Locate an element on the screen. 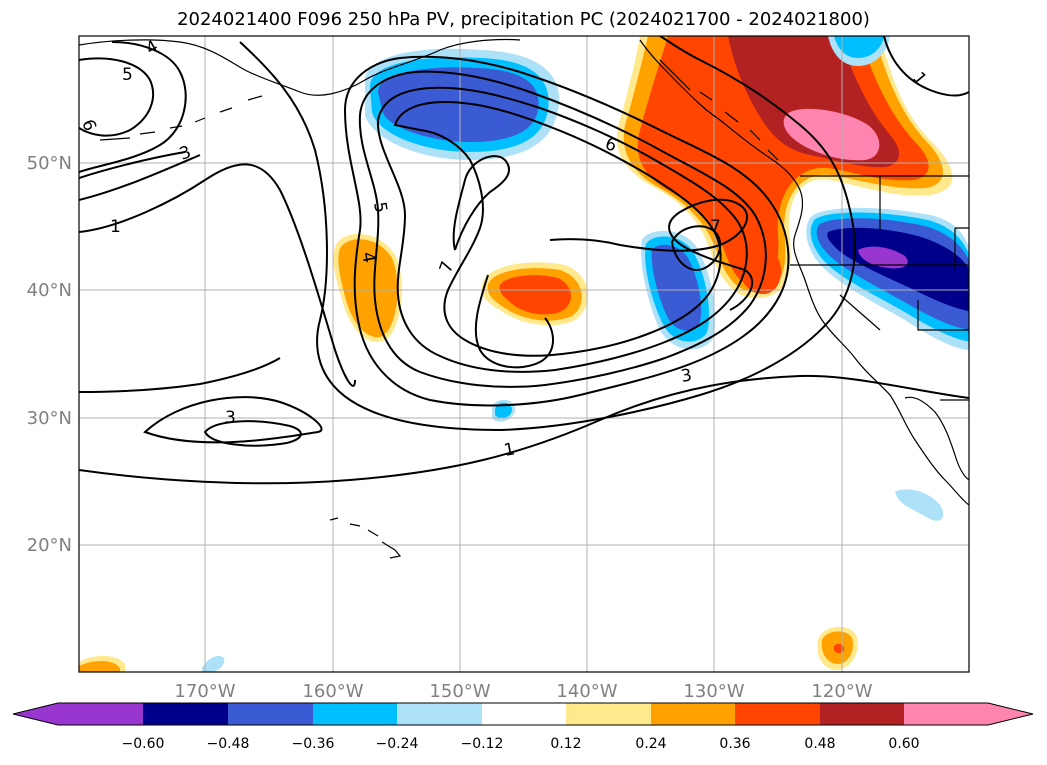 This screenshot has width=1047, height=765. lat-label-50n: 50°N is located at coordinates (49, 163).